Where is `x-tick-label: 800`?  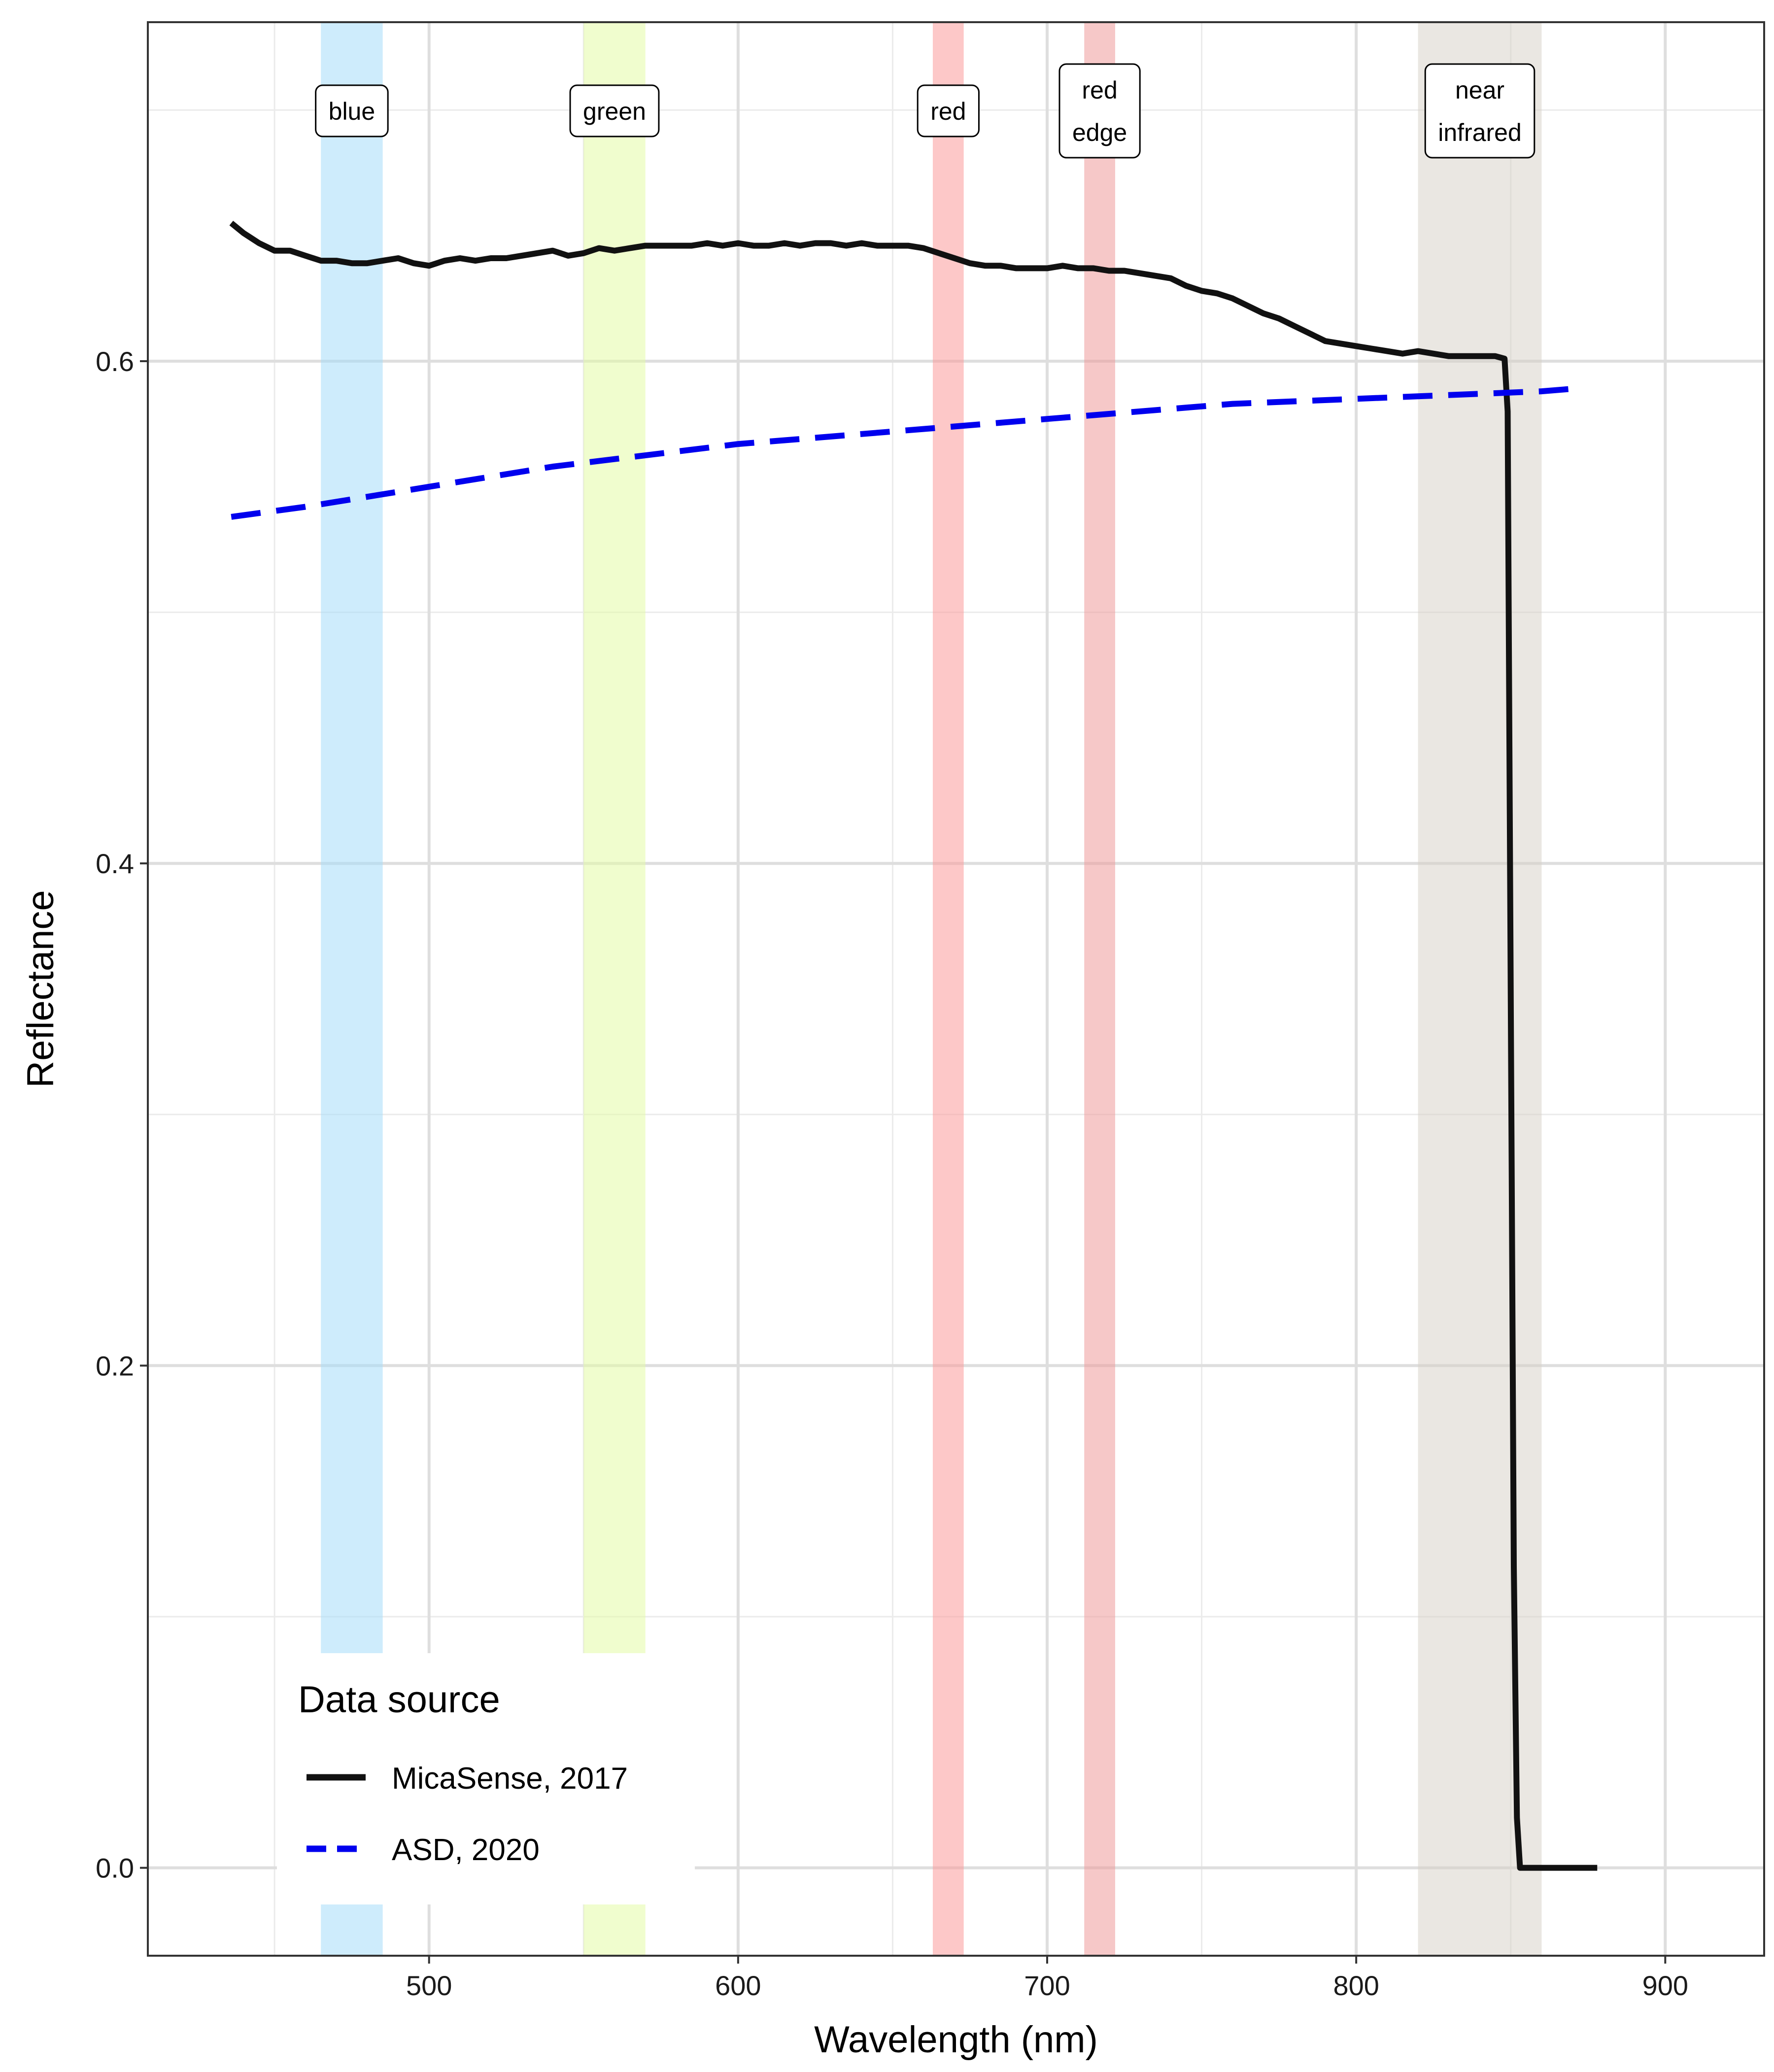 x-tick-label: 800 is located at coordinates (1356, 1985).